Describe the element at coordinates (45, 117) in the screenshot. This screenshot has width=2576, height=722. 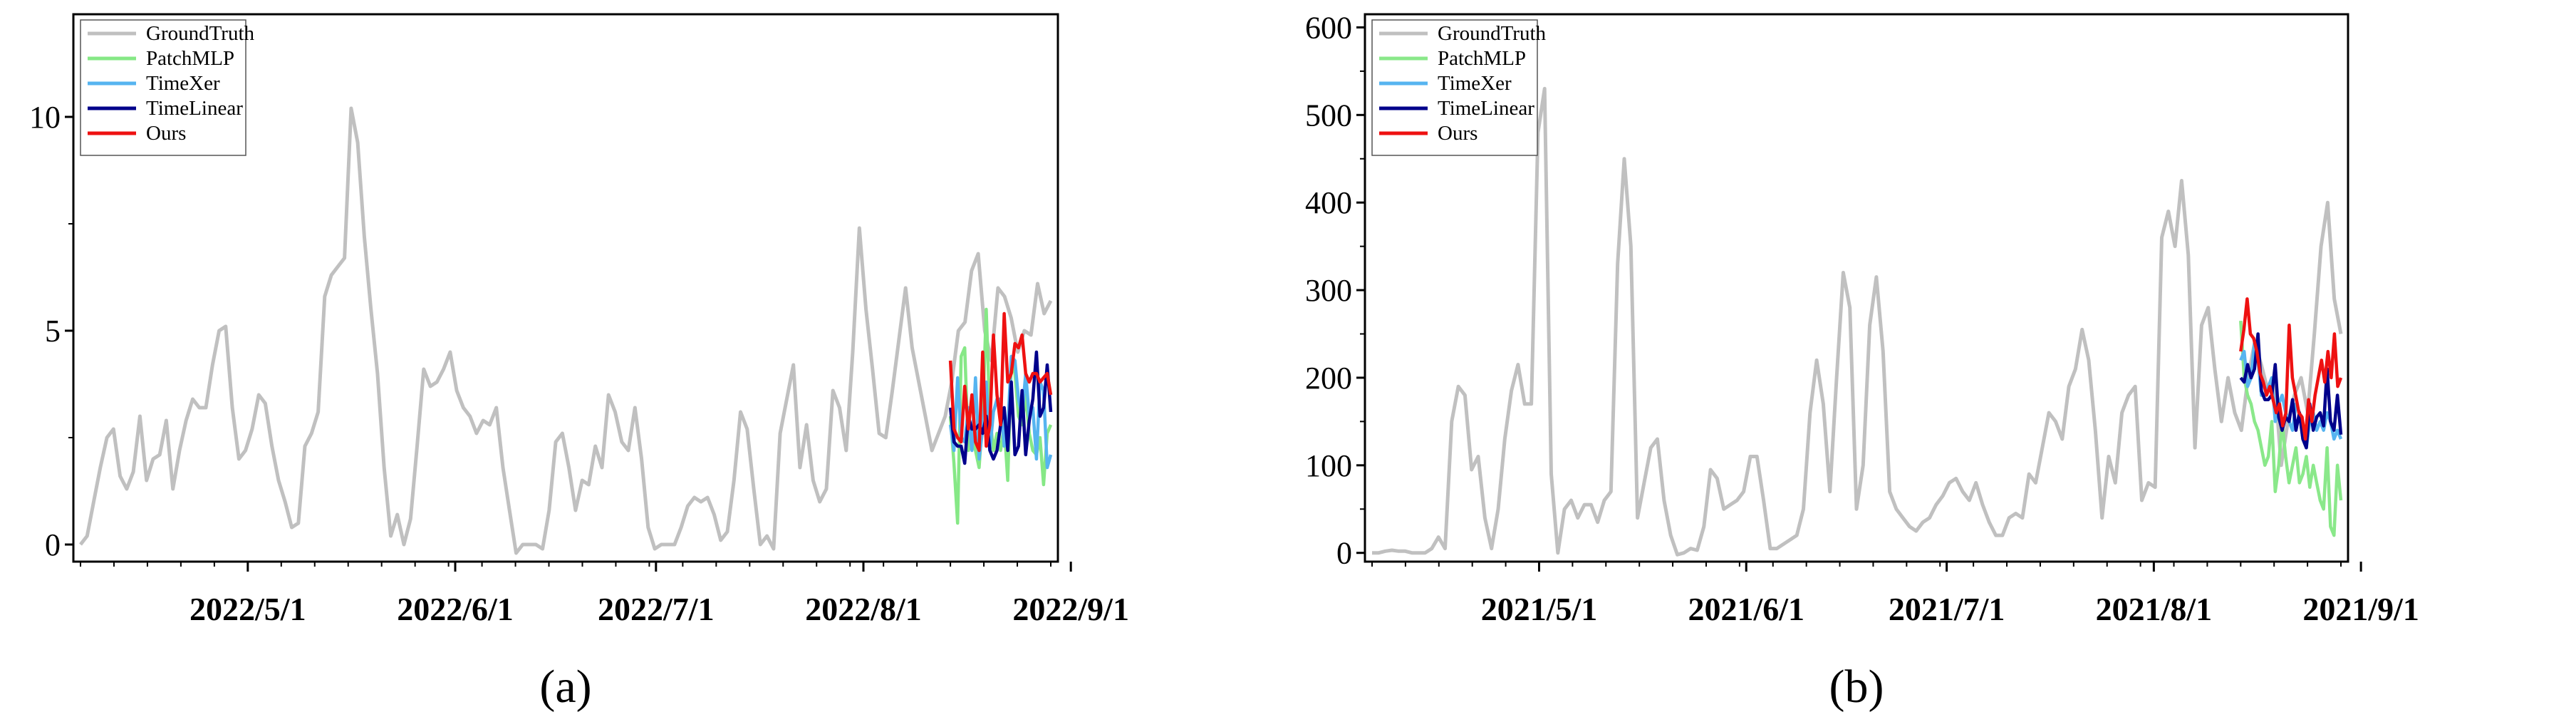
I see `chart-a-ytick-label: 10` at that location.